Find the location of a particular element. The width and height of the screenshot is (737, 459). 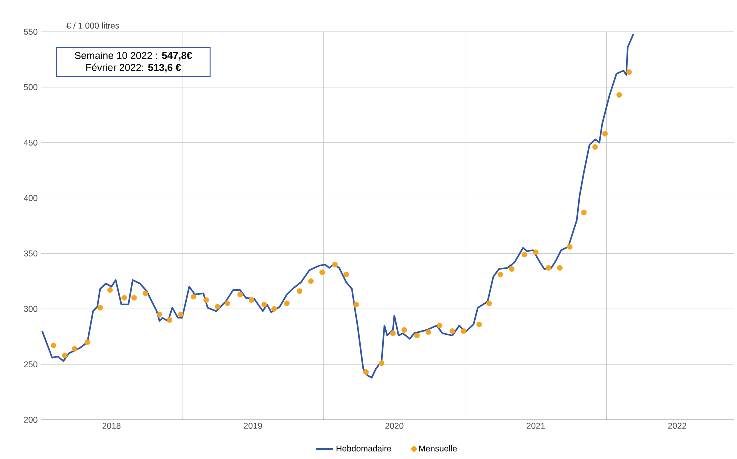

x-tick-label: 2020 is located at coordinates (395, 426).